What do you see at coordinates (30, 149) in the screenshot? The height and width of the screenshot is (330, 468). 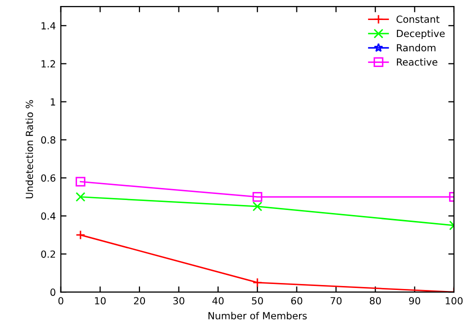 I see `y-axis-title: Undetection Ratio %` at bounding box center [30, 149].